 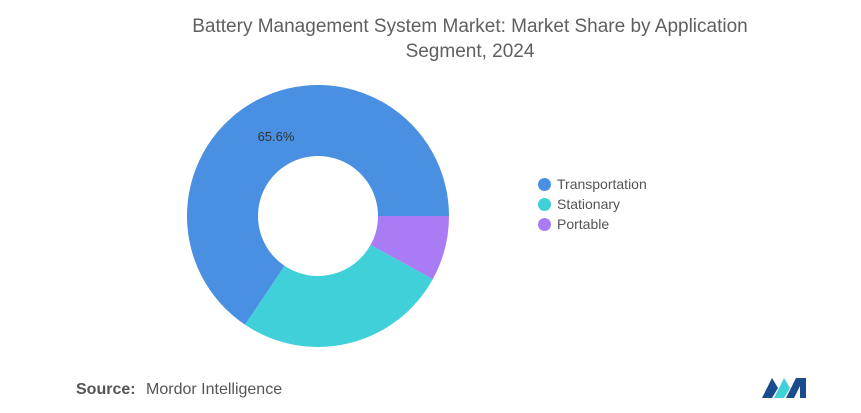 I want to click on legend-label-stationary: Stationary, so click(x=589, y=204).